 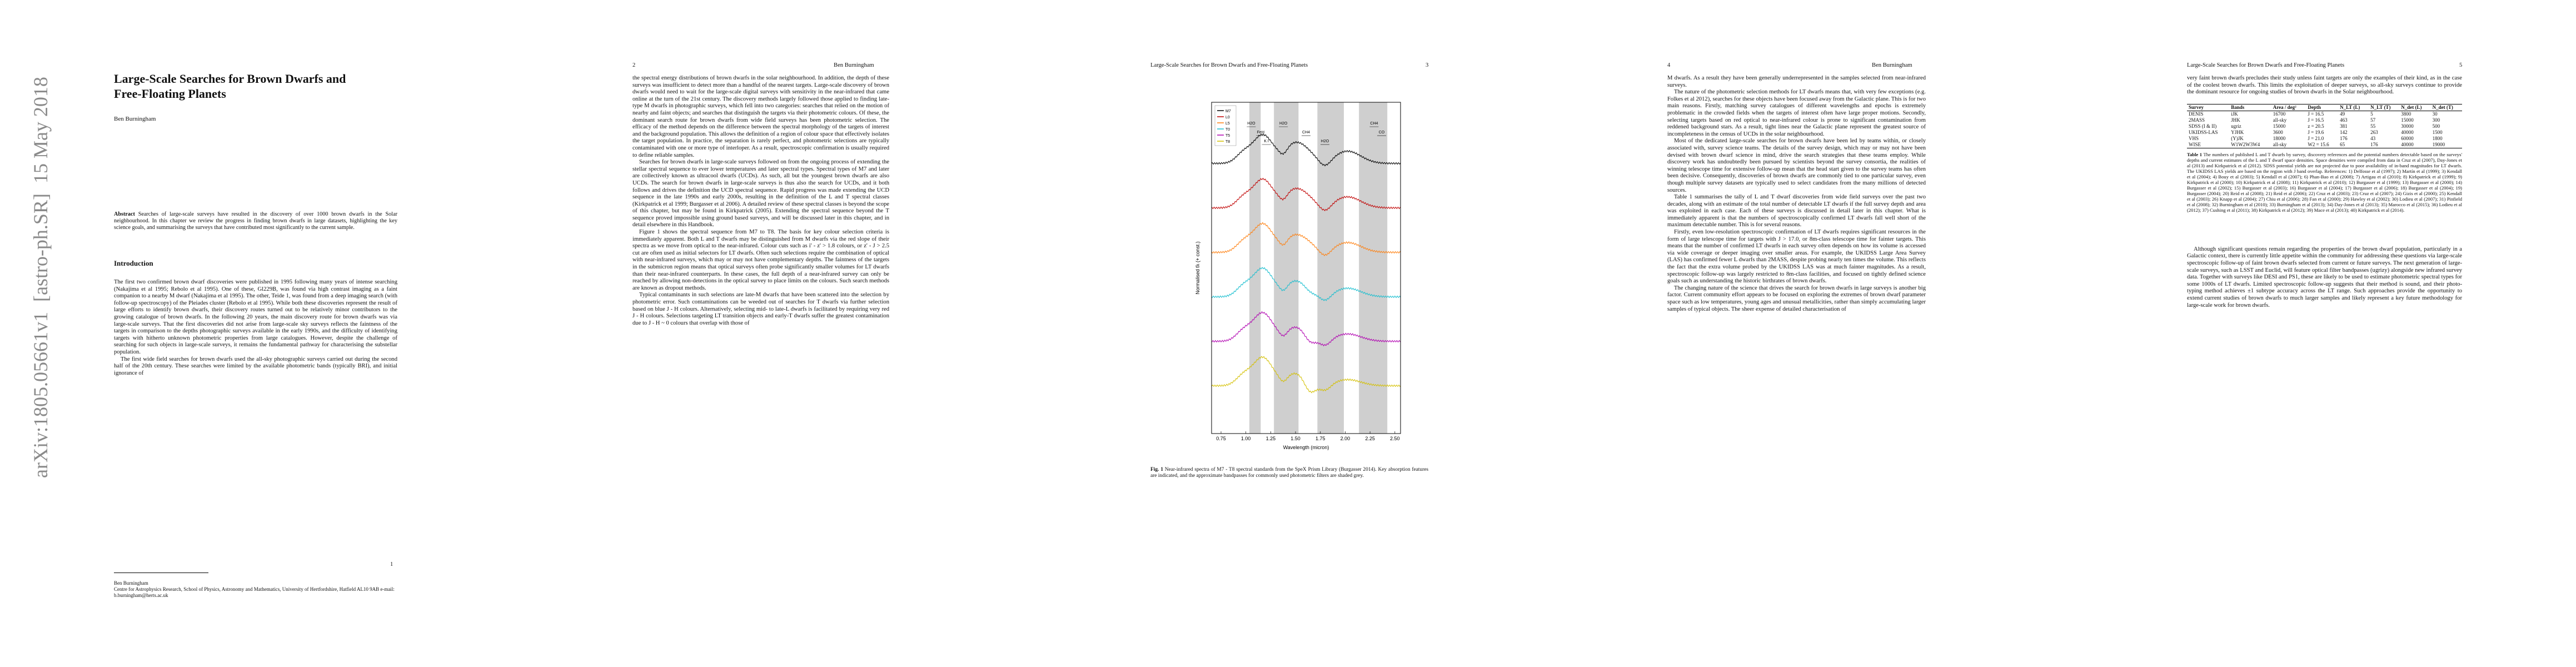 What do you see at coordinates (2314, 107) in the screenshot?
I see `table-header-cell: Depth` at bounding box center [2314, 107].